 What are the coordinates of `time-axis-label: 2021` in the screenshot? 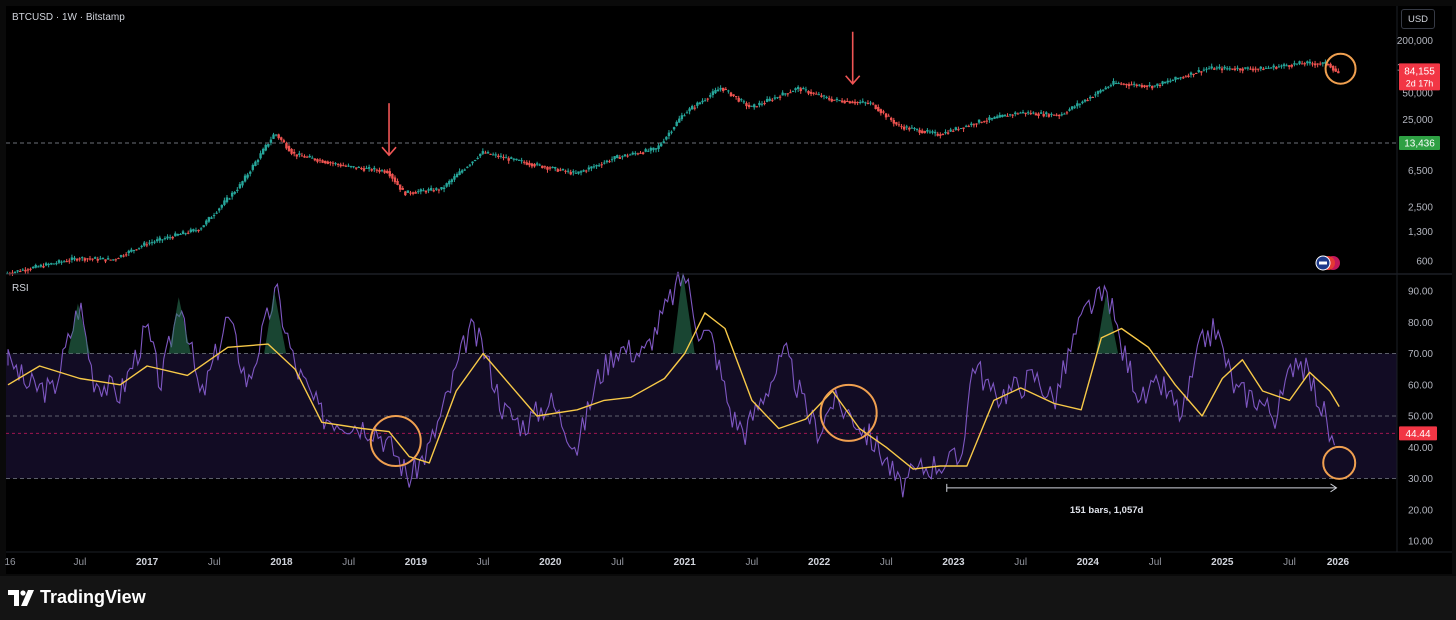 It's located at (685, 562).